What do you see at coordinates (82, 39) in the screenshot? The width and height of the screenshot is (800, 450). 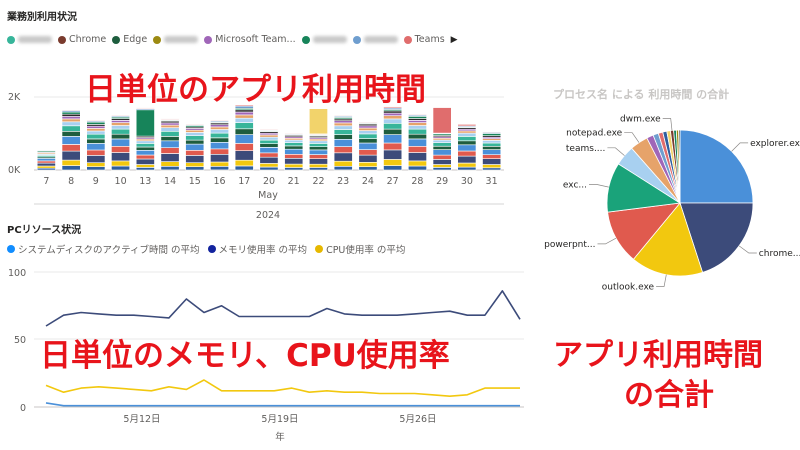 I see `legend-item: Chrome` at bounding box center [82, 39].